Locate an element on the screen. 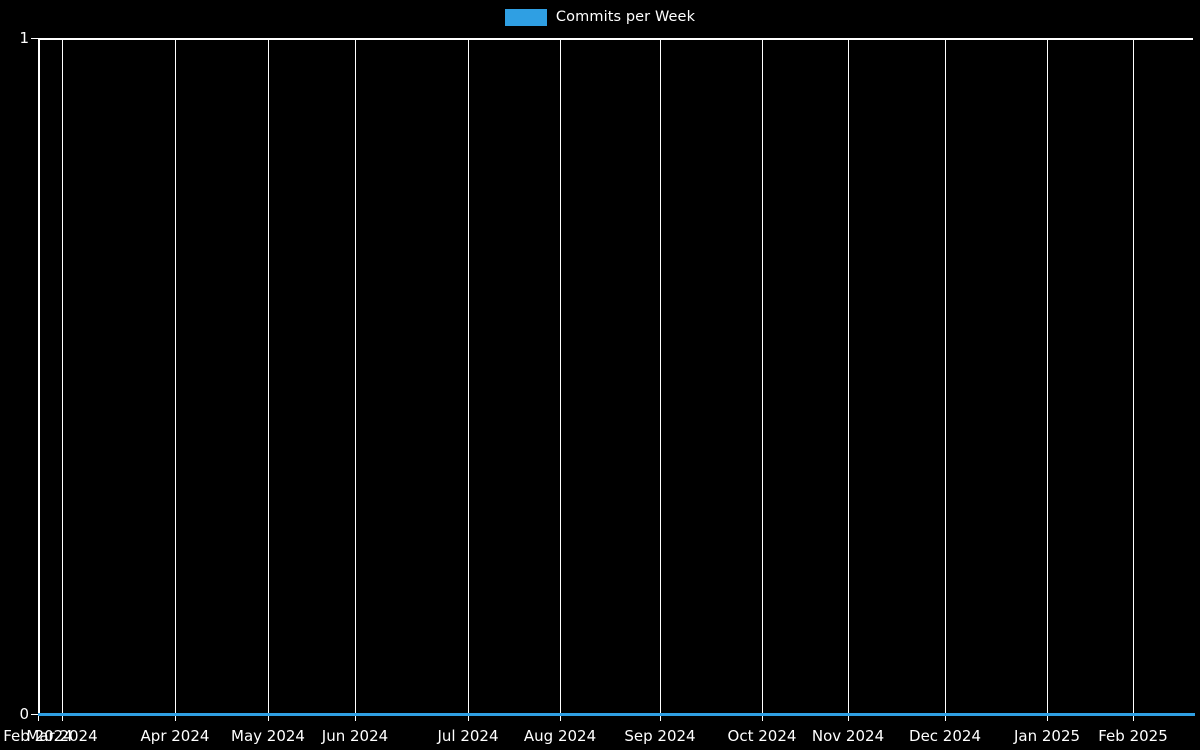 Image resolution: width=1200 pixels, height=750 pixels. x-axis-tick-label: Jul 2024 is located at coordinates (468, 736).